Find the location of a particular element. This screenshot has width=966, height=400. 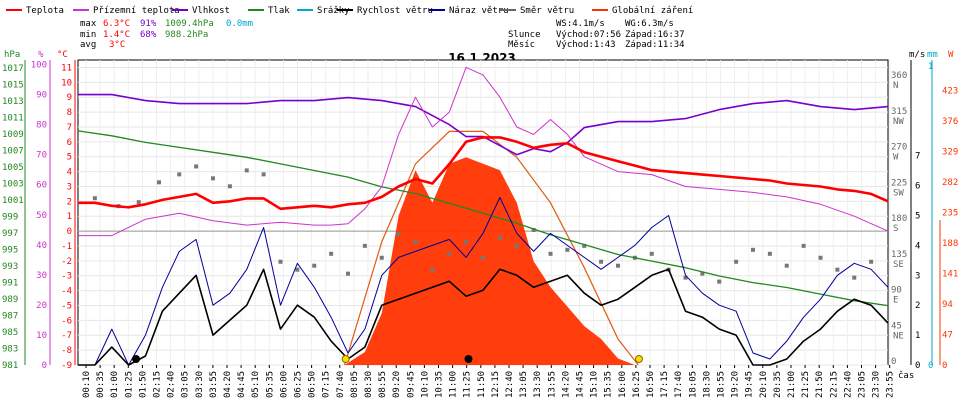

x-tick-label: 09:20 is located at coordinates (397, 384).